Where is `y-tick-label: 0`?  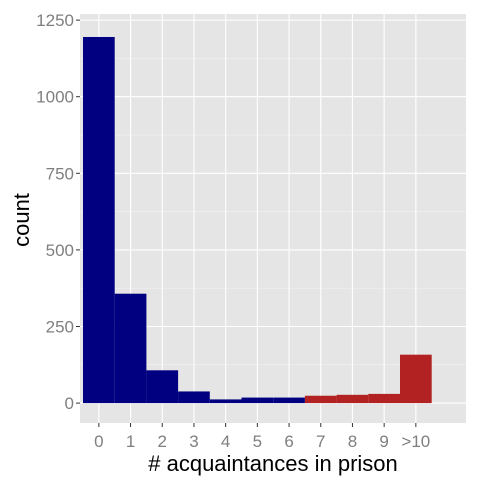 y-tick-label: 0 is located at coordinates (69, 403).